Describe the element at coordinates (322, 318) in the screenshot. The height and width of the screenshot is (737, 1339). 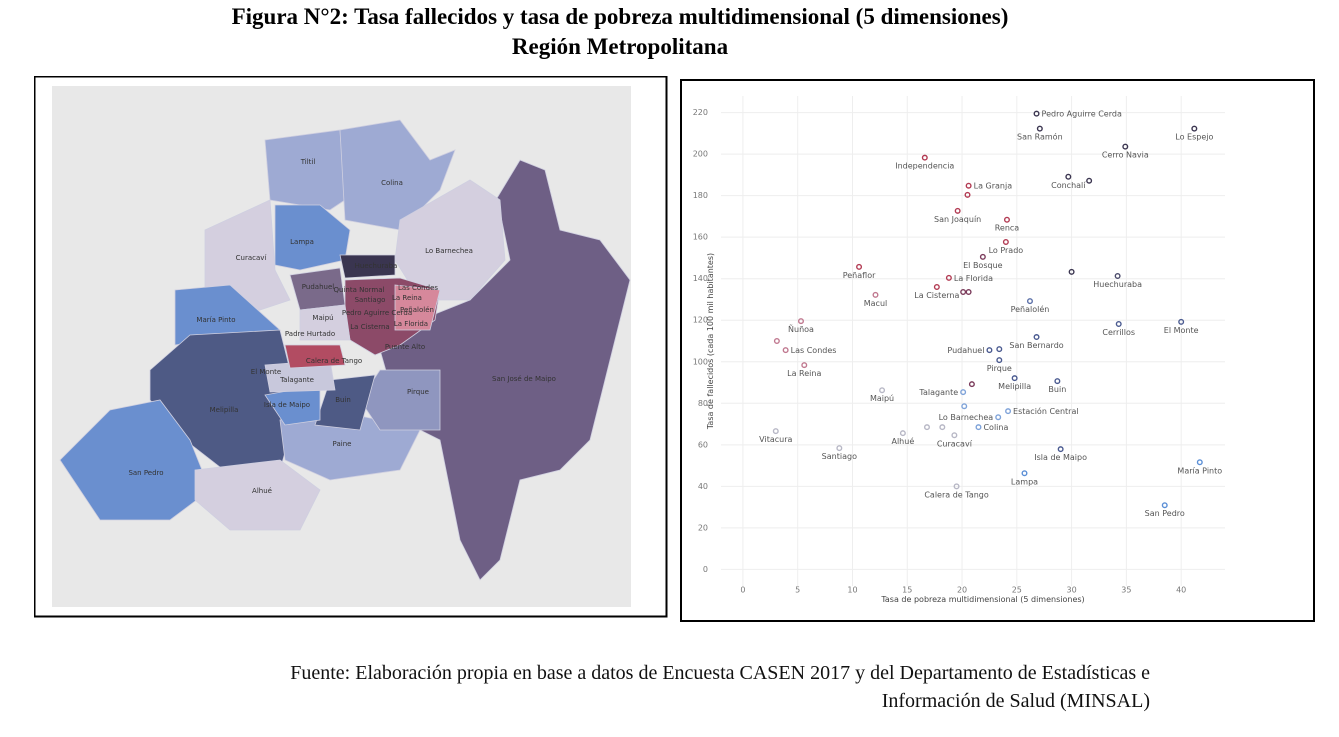
I see `region-label: Maipú` at that location.